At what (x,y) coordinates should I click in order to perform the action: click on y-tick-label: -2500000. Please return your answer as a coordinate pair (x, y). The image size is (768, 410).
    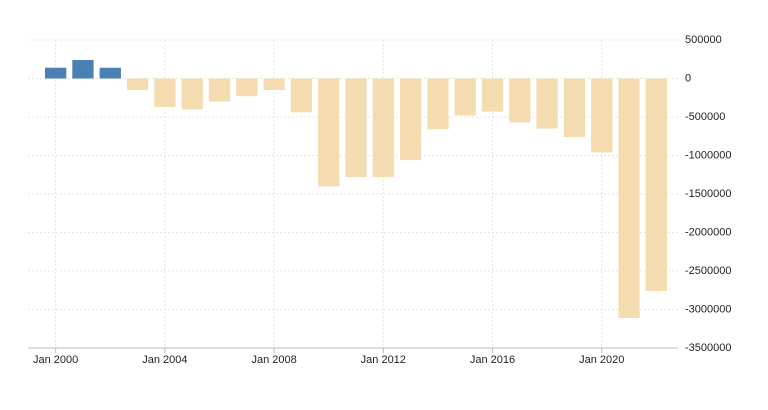
    Looking at the image, I should click on (708, 271).